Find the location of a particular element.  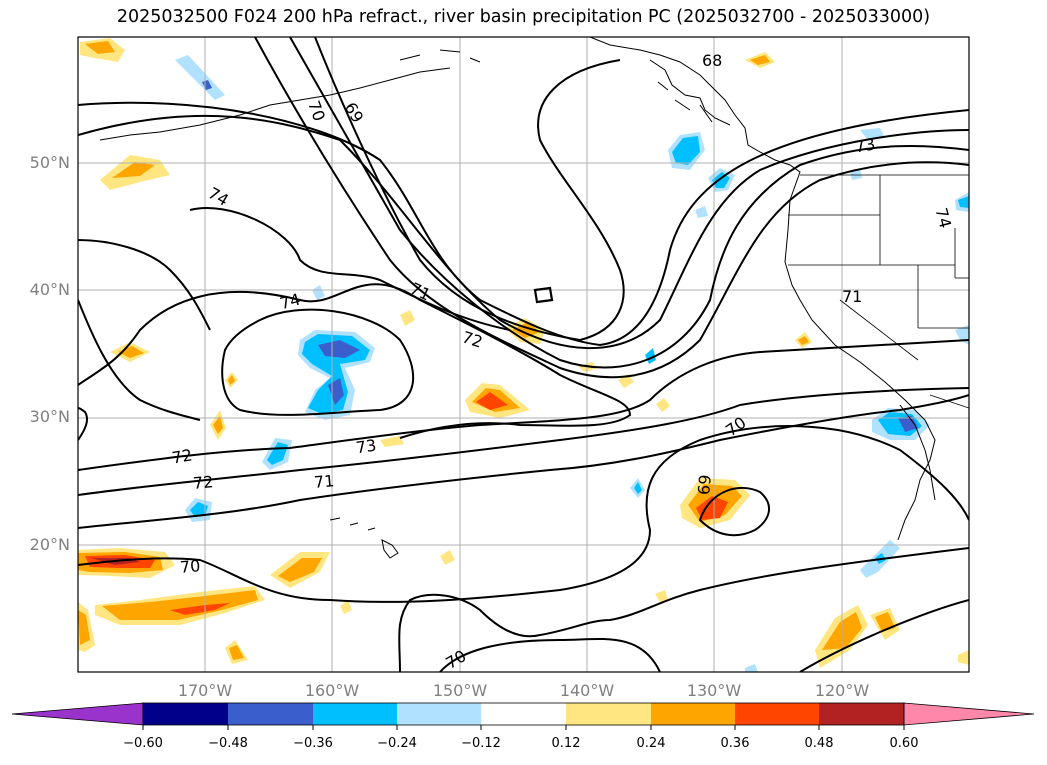

colorbar-extend-low is located at coordinates (77, 714).